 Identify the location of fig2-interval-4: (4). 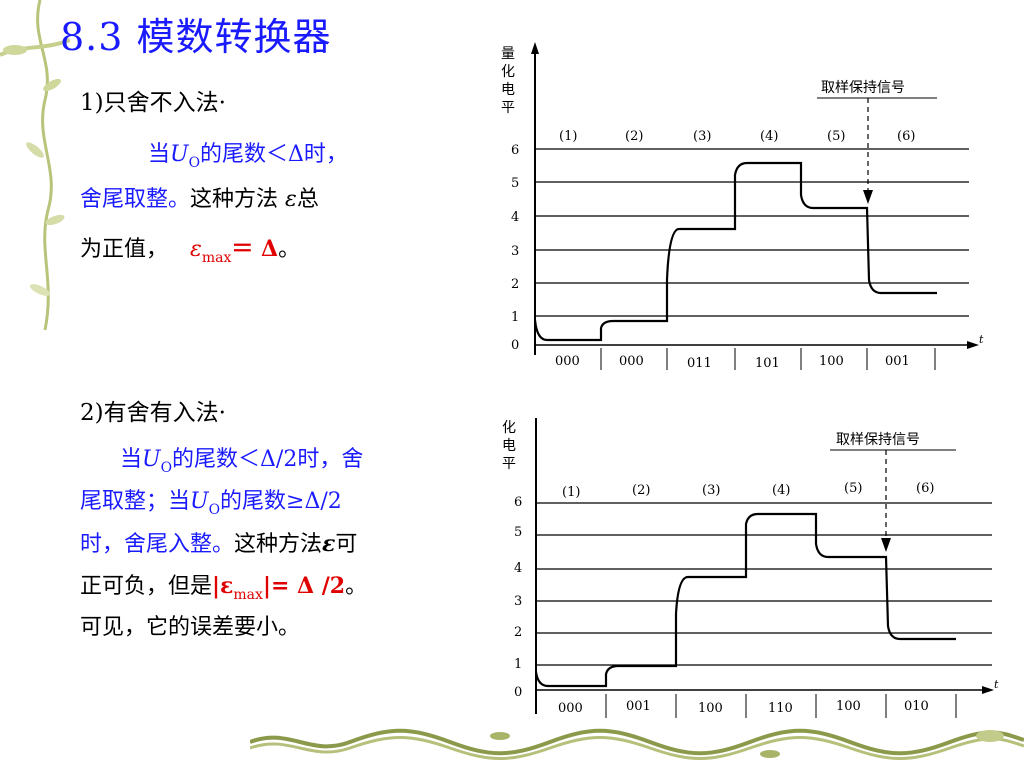
(781, 490).